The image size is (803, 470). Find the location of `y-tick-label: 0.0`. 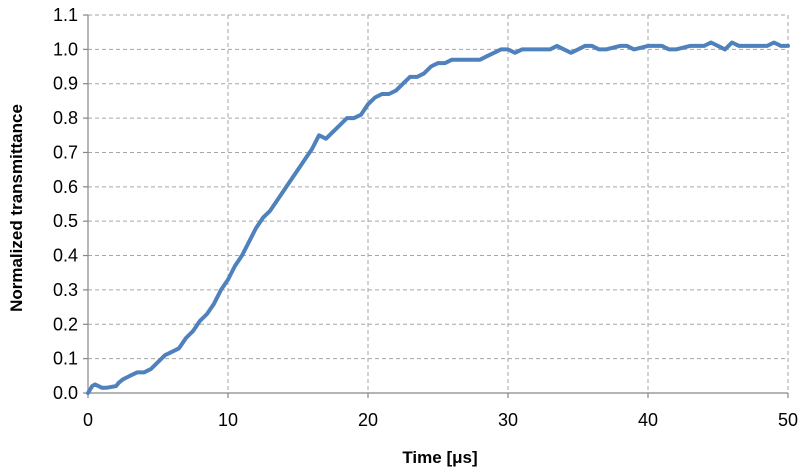

y-tick-label: 0.0 is located at coordinates (65, 393).